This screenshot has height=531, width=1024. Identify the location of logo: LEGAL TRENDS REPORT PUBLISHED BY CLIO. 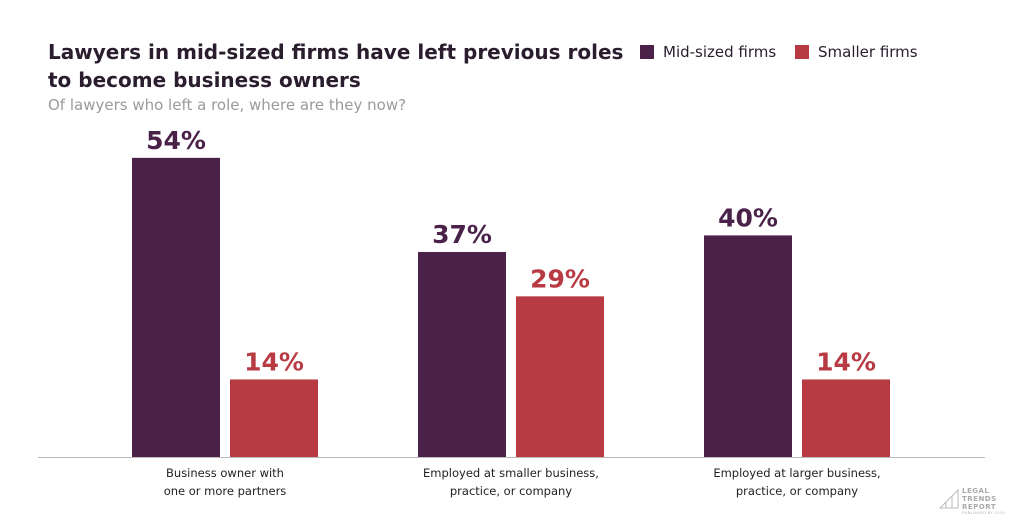
(983, 501).